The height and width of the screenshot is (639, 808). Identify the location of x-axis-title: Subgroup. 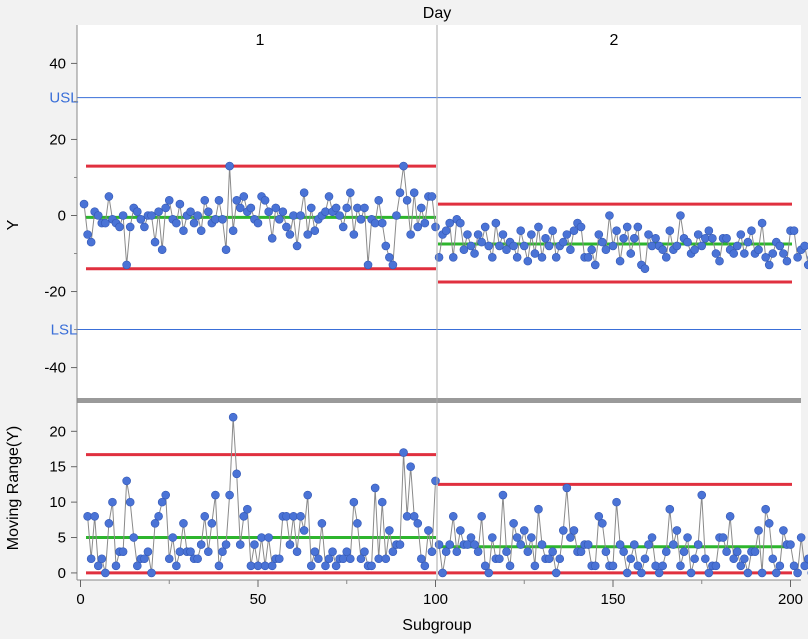
(436, 625).